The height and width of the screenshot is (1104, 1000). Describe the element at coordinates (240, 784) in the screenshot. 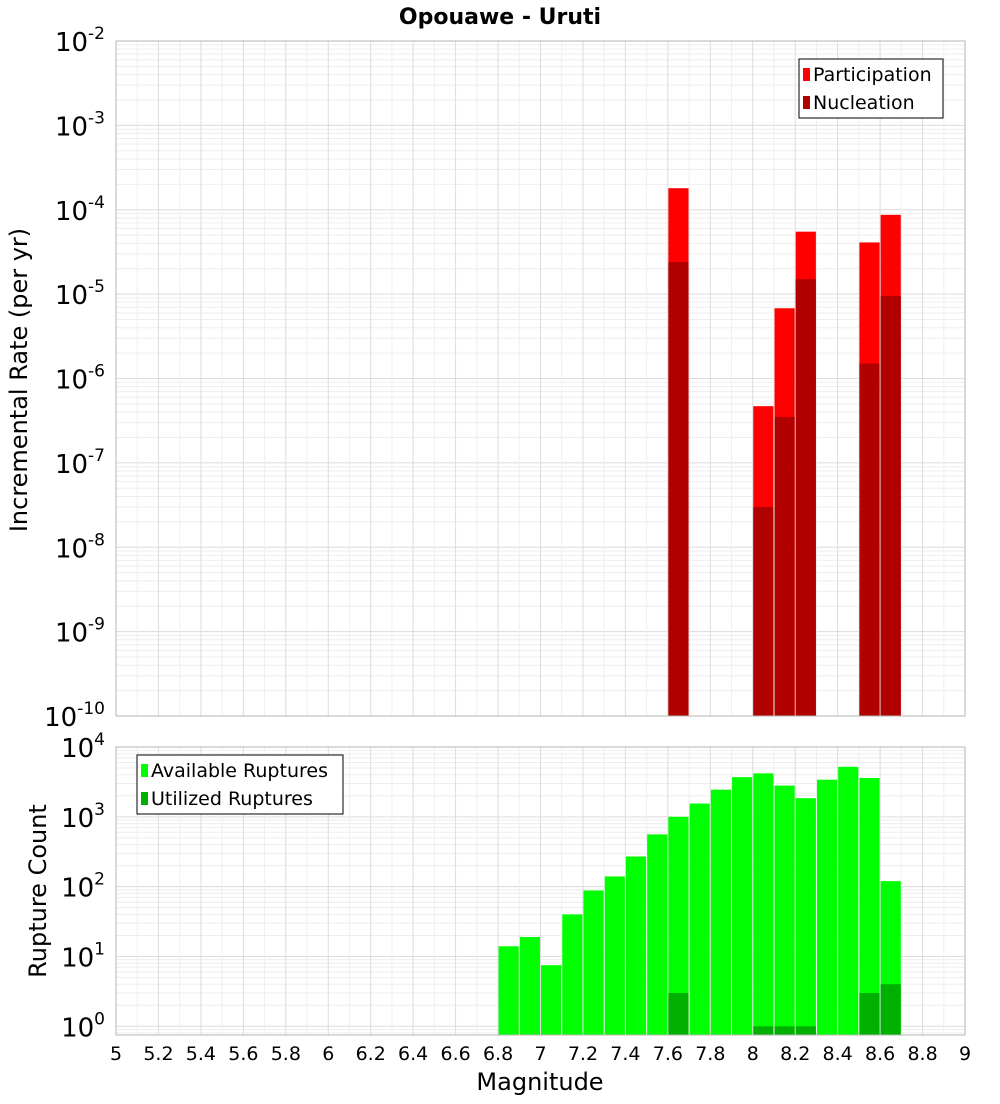

I see `bottom-legend-box` at that location.